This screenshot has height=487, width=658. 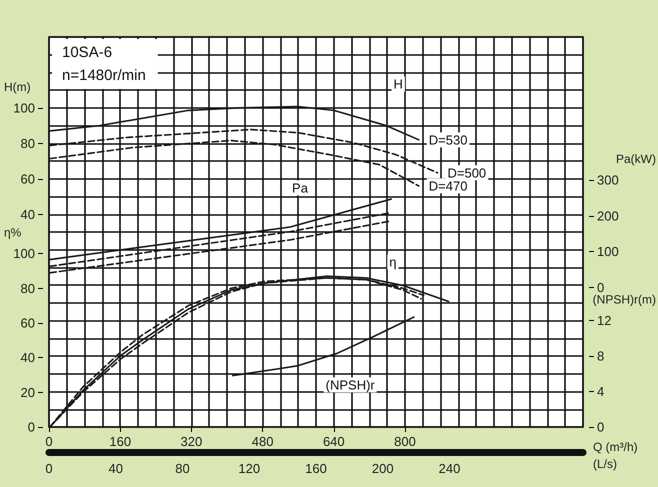 I want to click on x2-tick-label: 40, so click(x=115, y=468).